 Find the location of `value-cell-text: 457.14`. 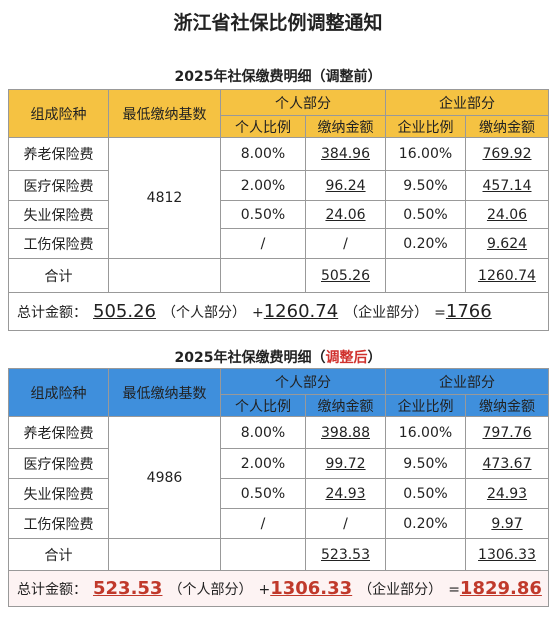

value-cell-text: 457.14 is located at coordinates (507, 185).